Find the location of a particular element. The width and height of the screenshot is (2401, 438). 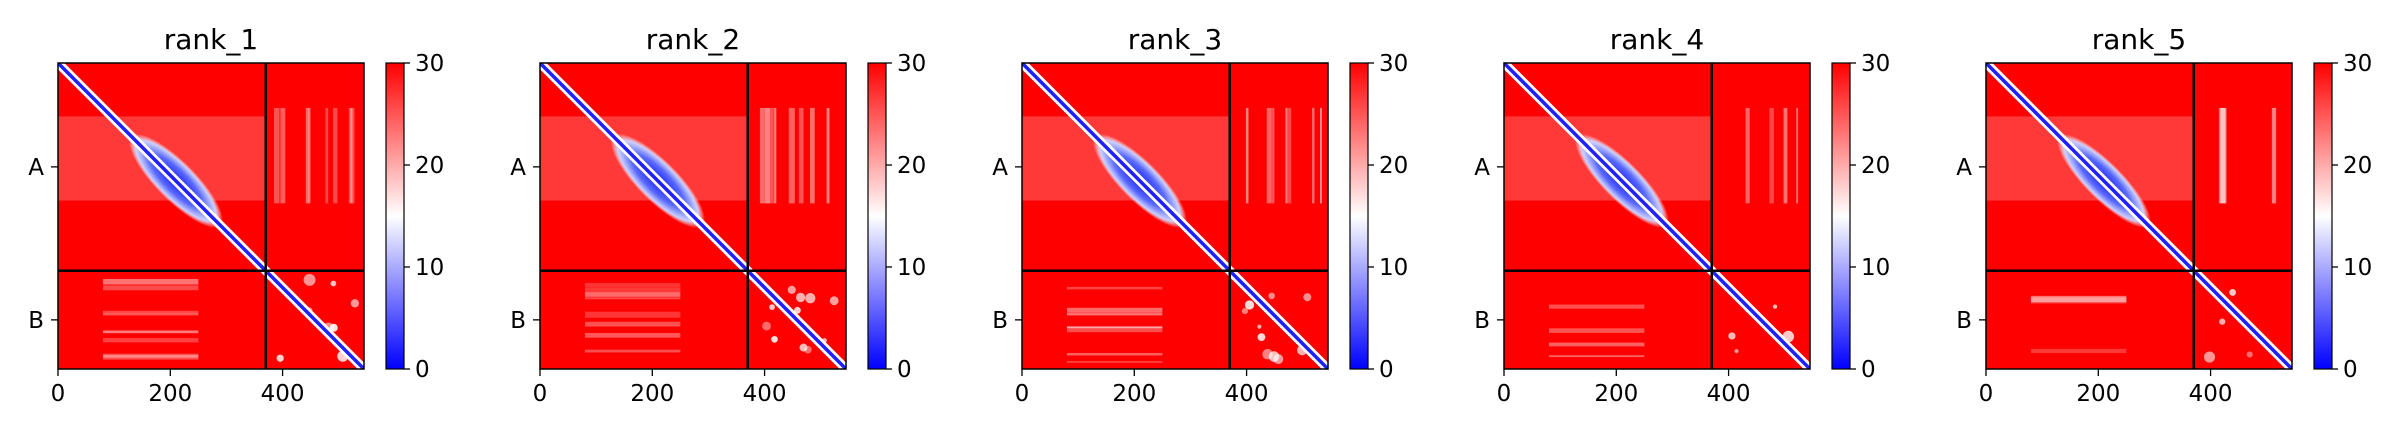

chart-title: rank_2 is located at coordinates (693, 39).